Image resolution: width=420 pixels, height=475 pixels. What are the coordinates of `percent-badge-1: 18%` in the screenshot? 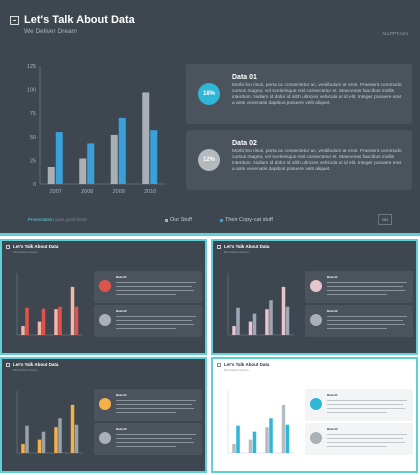 It's located at (209, 94).